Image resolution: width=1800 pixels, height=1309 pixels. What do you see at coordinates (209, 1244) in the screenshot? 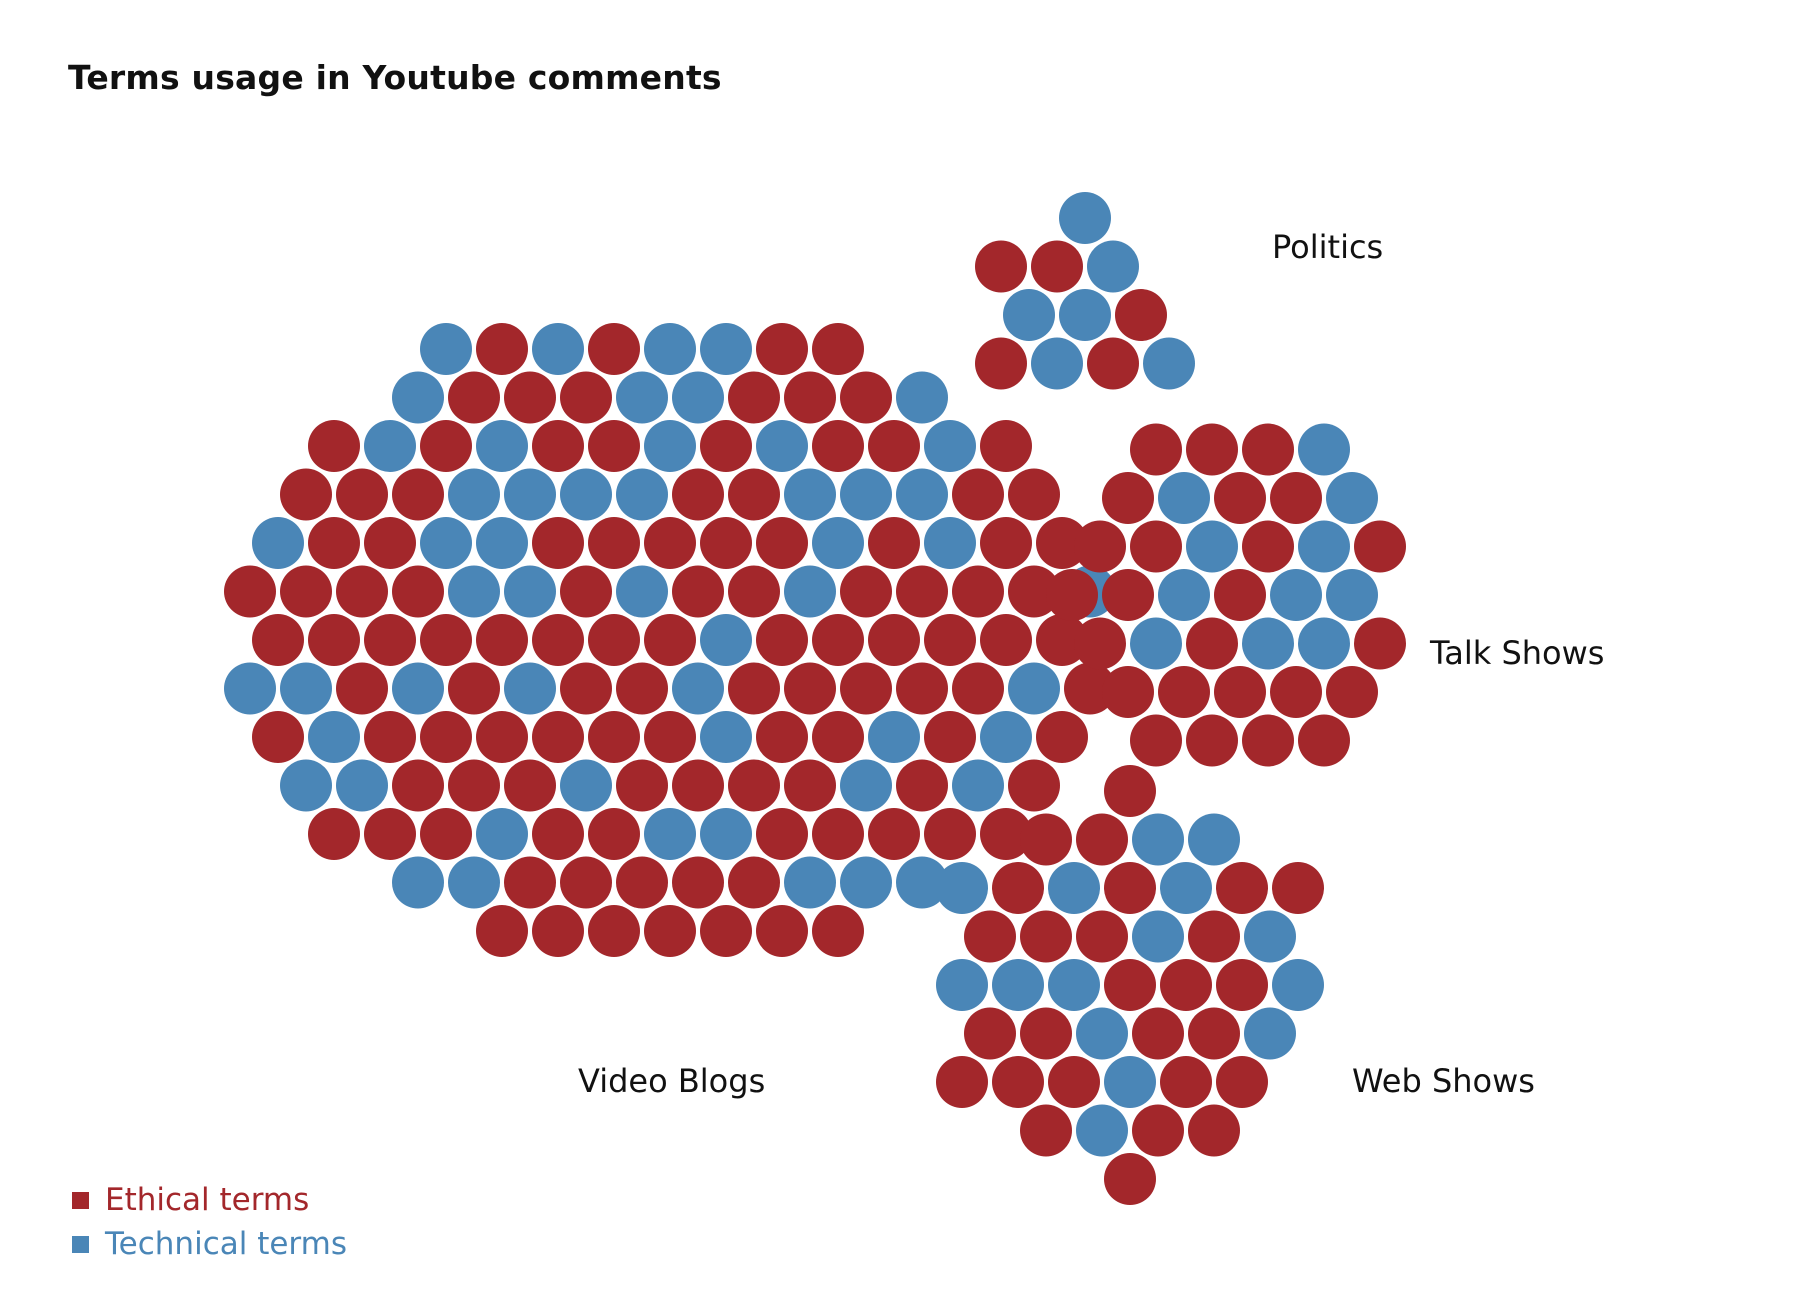
I see `legend-item-technical: Technical terms` at bounding box center [209, 1244].